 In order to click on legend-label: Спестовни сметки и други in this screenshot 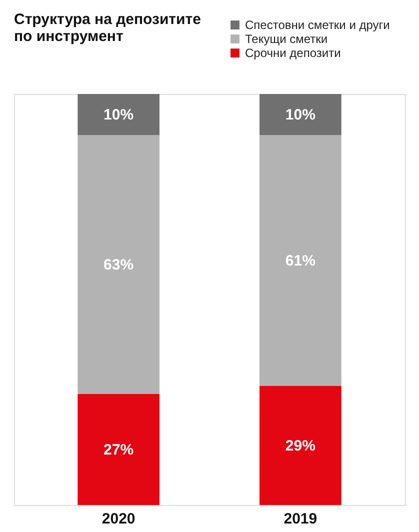, I will do `click(317, 25)`.